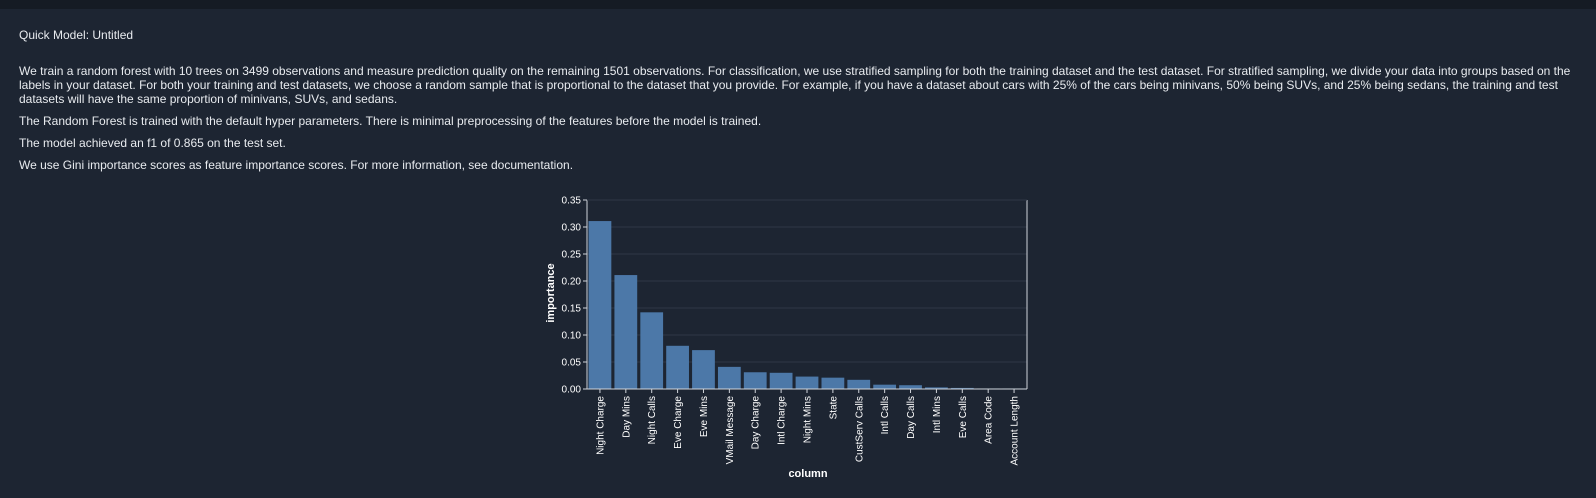  What do you see at coordinates (756, 423) in the screenshot?
I see `x-tick-label: Day Charge` at bounding box center [756, 423].